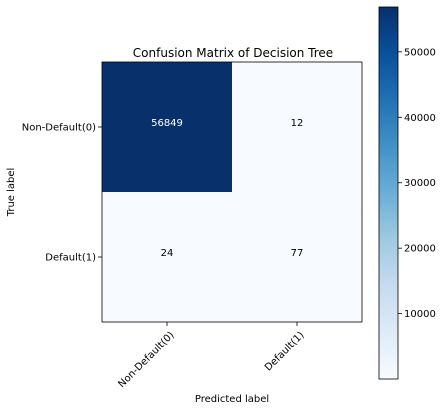 The width and height of the screenshot is (442, 411). I want to click on x-tick-label: Non-Default(0), so click(146, 360).